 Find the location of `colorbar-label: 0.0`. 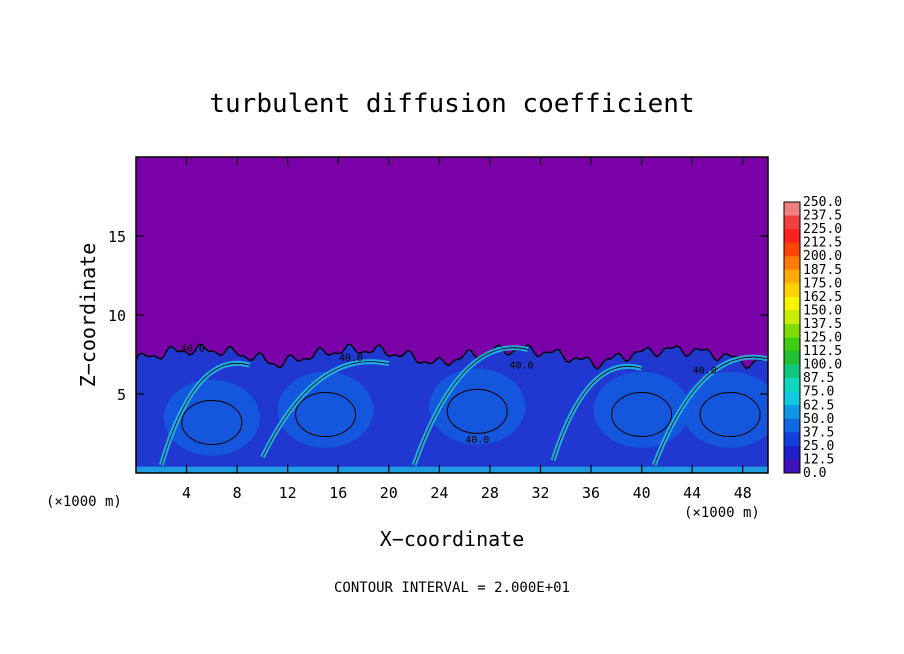

colorbar-label: 0.0 is located at coordinates (814, 473).